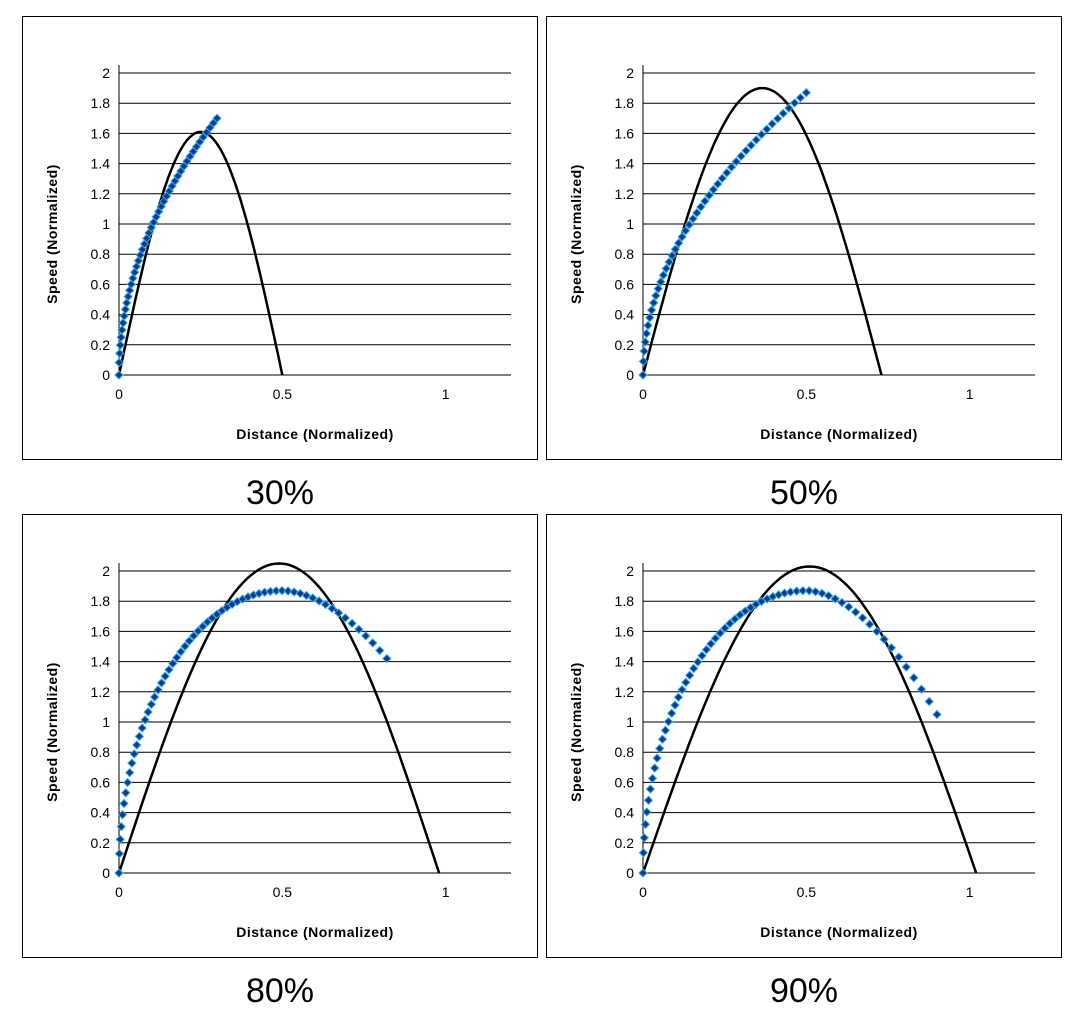  I want to click on y-axis-label: Speed (Normalized), so click(52, 234).